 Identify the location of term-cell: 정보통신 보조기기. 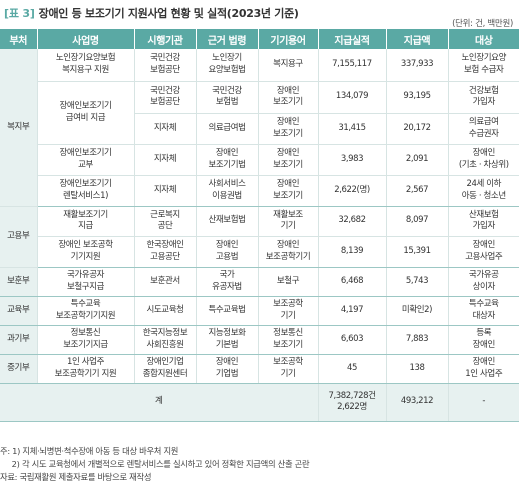
(287, 340).